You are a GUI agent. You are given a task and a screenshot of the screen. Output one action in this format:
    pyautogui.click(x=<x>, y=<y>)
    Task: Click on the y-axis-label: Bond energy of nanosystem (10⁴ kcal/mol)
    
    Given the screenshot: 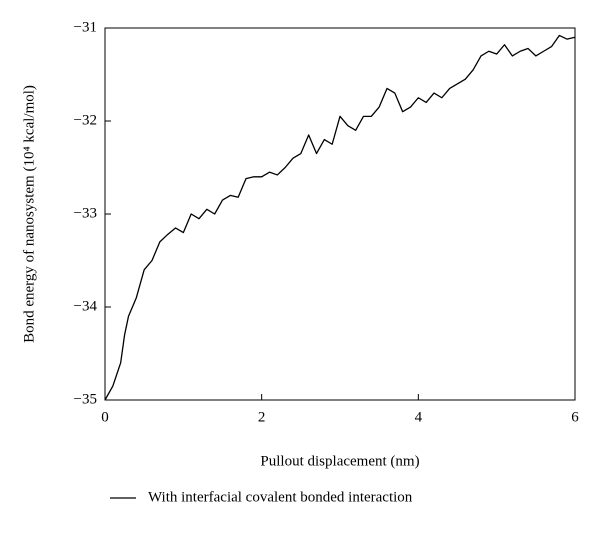 What is the action you would take?
    pyautogui.click(x=29, y=214)
    